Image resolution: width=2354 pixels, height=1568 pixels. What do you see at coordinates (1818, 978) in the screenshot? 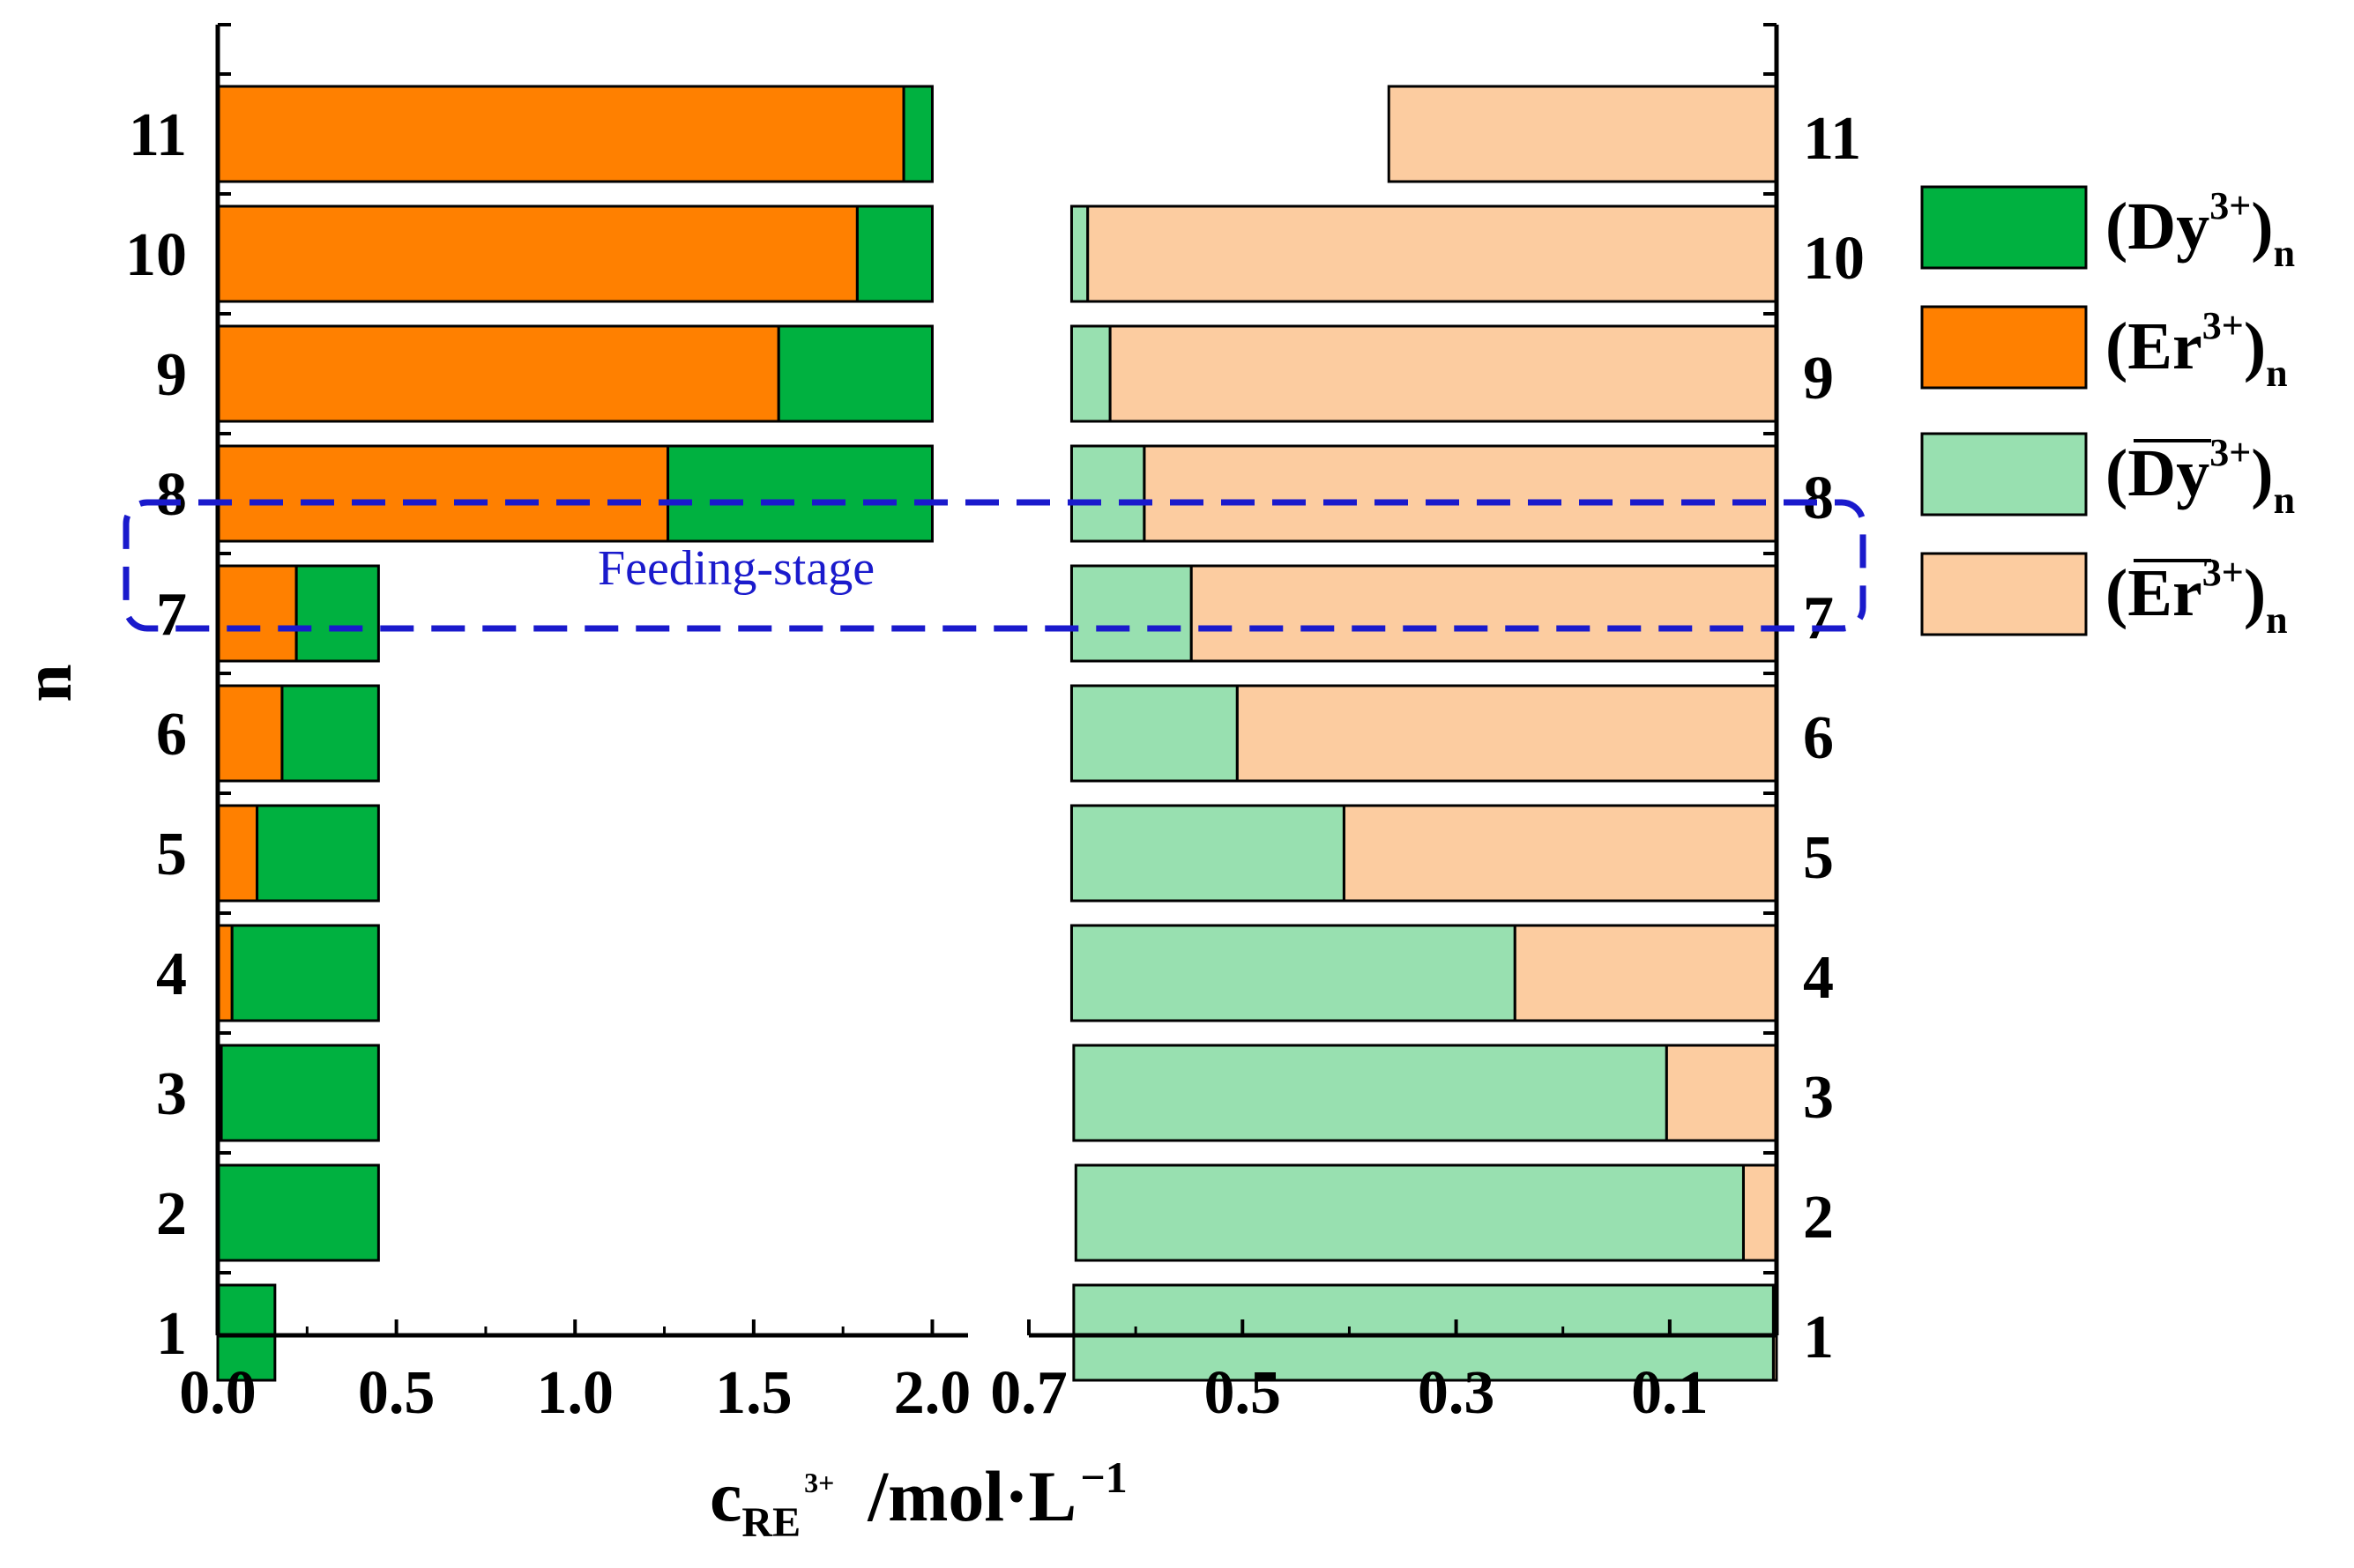
I see `right-ytick-label-4: 4` at bounding box center [1818, 978].